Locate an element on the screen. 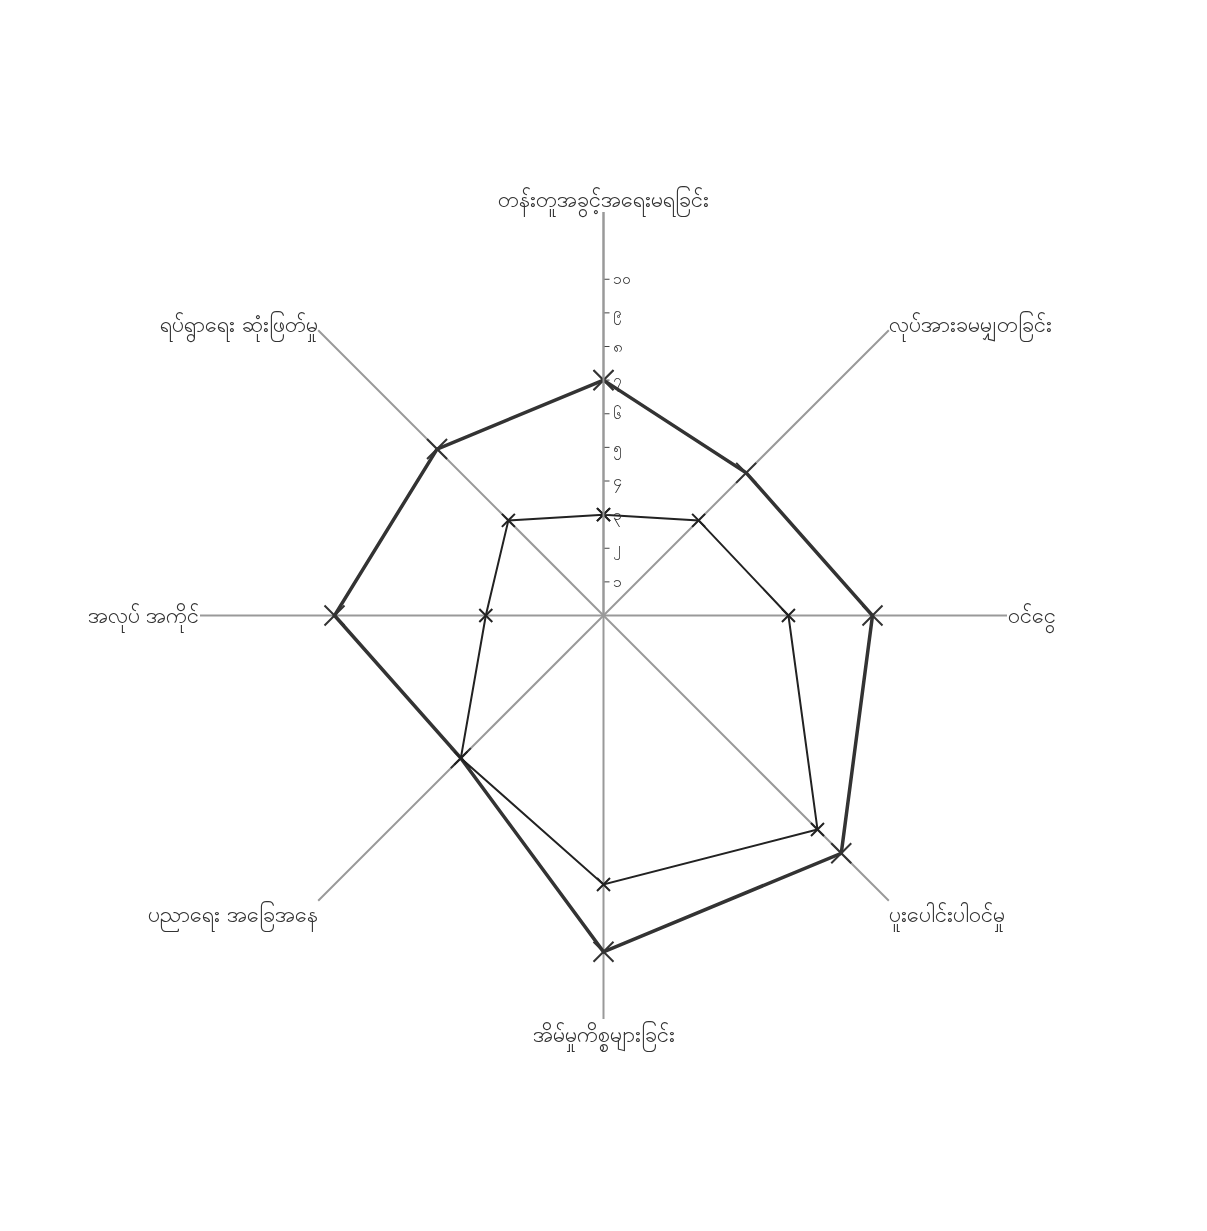 This screenshot has height=1231, width=1207. y-tick-label: ၄ is located at coordinates (617, 482).